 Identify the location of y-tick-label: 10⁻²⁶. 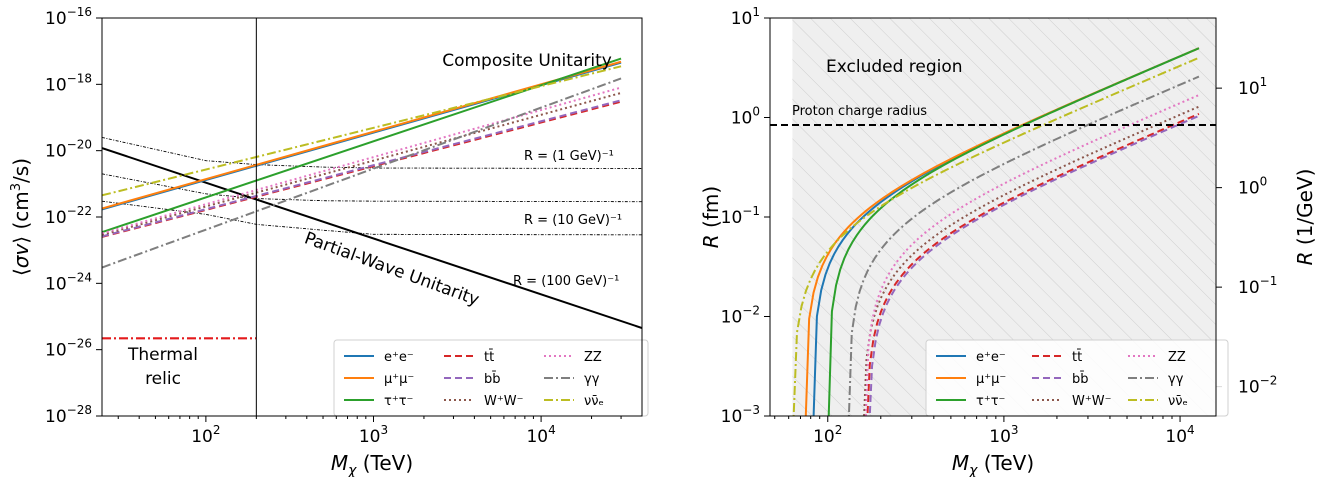
(68, 349).